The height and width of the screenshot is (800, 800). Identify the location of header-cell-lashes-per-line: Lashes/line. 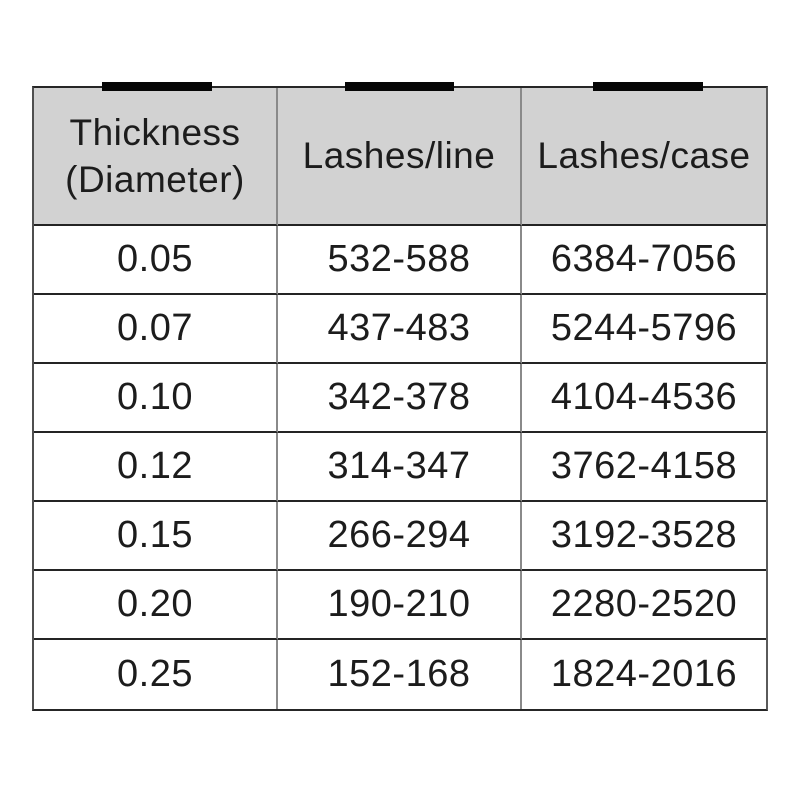
(400, 157).